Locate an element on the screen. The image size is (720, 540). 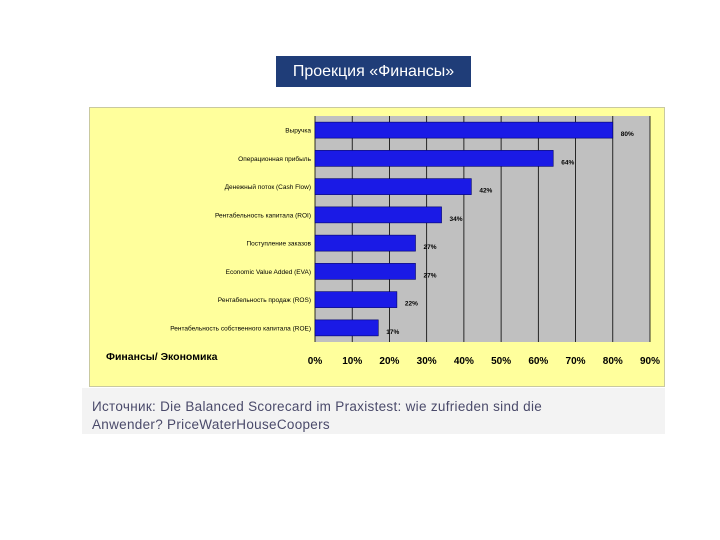
value-label: 17% is located at coordinates (392, 332).